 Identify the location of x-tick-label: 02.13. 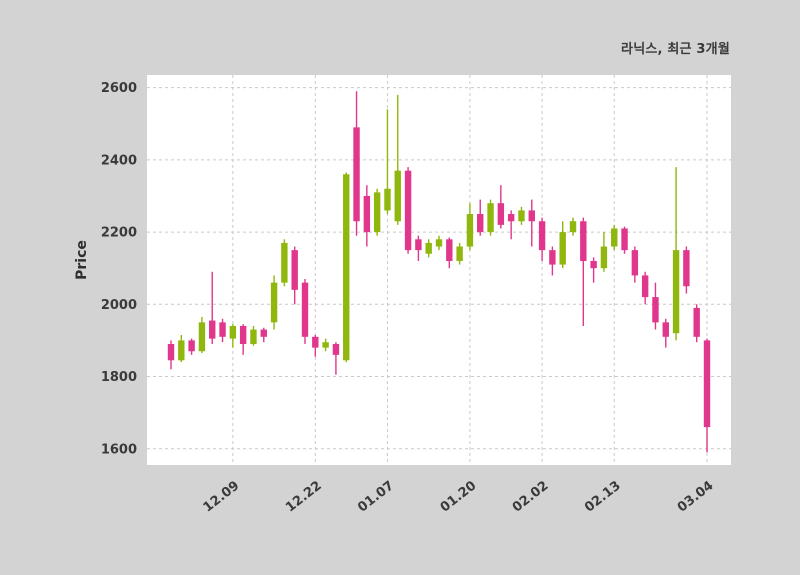
(603, 496).